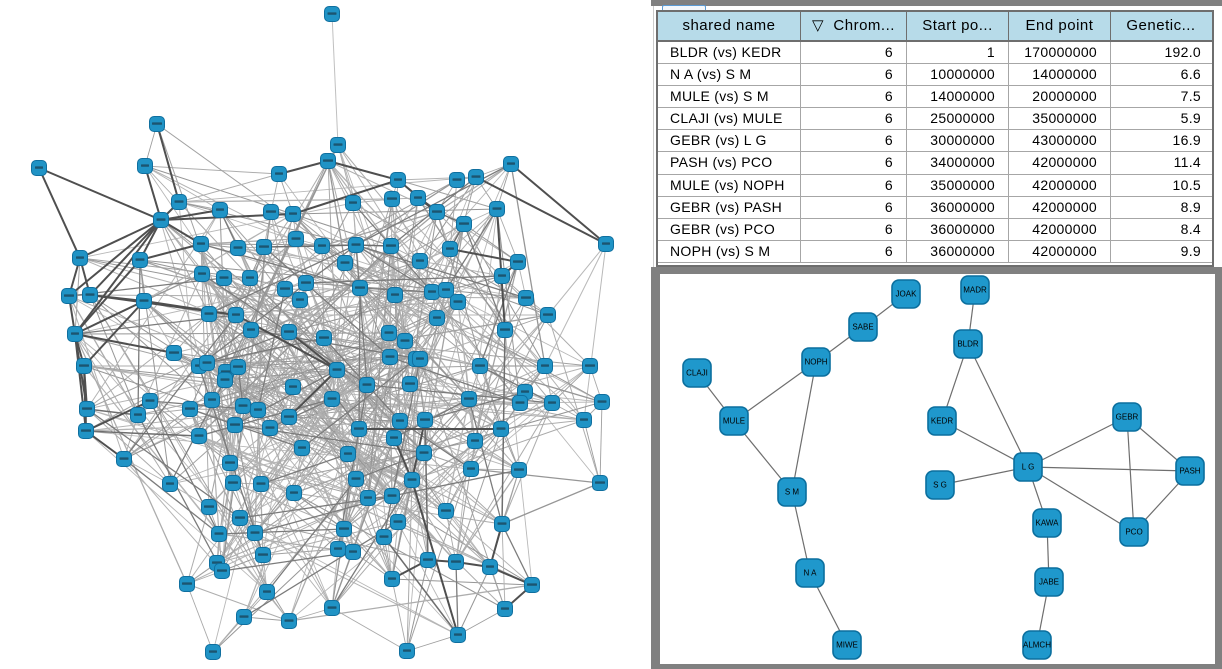 The width and height of the screenshot is (1222, 669). Describe the element at coordinates (940, 485) in the screenshot. I see `svg-text: S G` at that location.